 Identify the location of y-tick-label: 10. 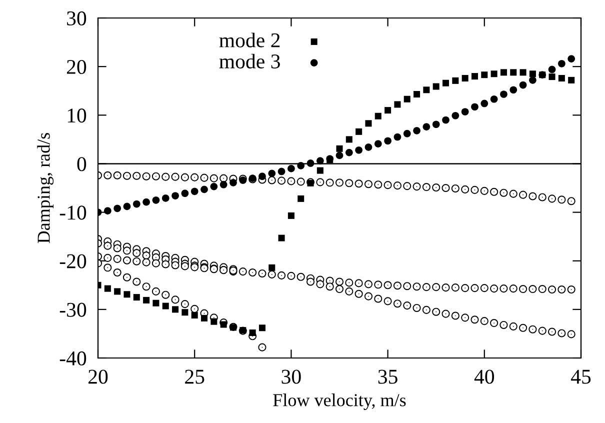
(77, 115).